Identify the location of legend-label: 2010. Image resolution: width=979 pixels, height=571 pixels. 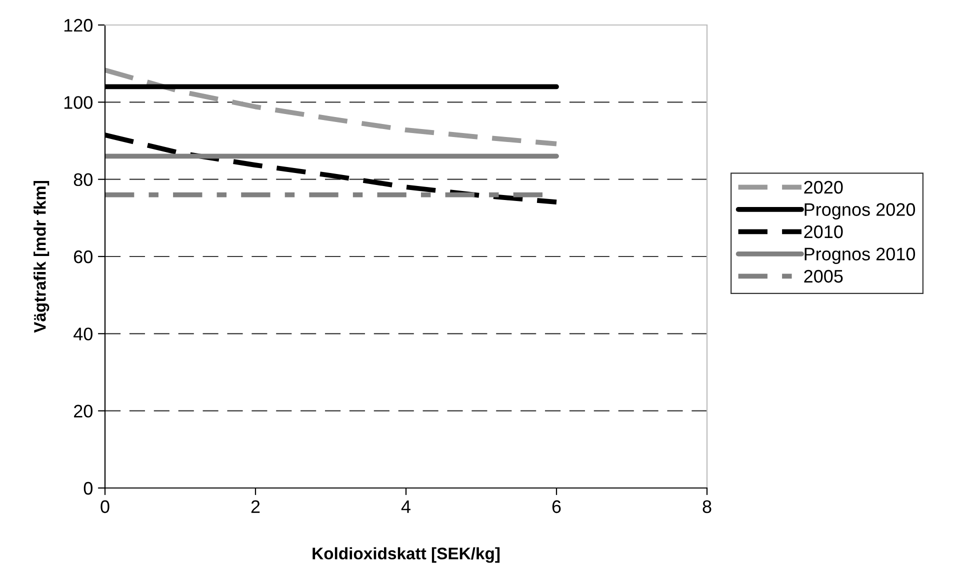
(823, 231).